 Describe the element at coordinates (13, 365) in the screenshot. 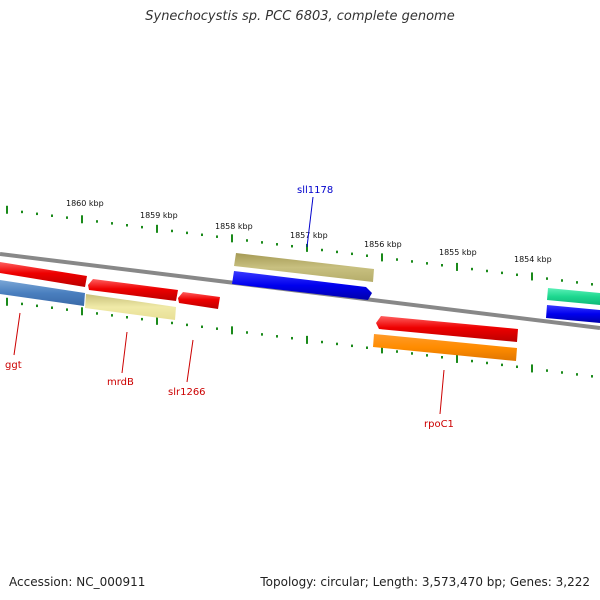

I see `gene-label: ggt` at that location.